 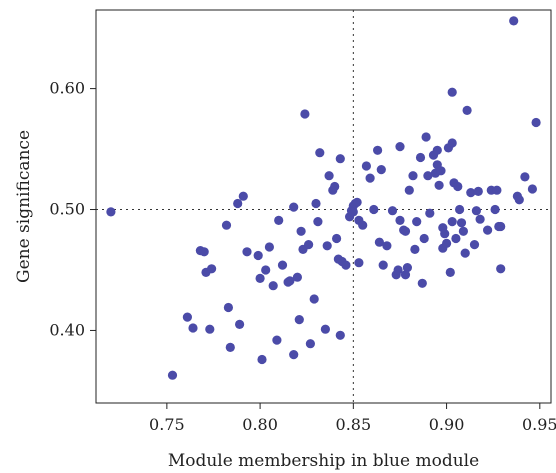 I want to click on x-tick-label: 0.85, so click(x=354, y=424).